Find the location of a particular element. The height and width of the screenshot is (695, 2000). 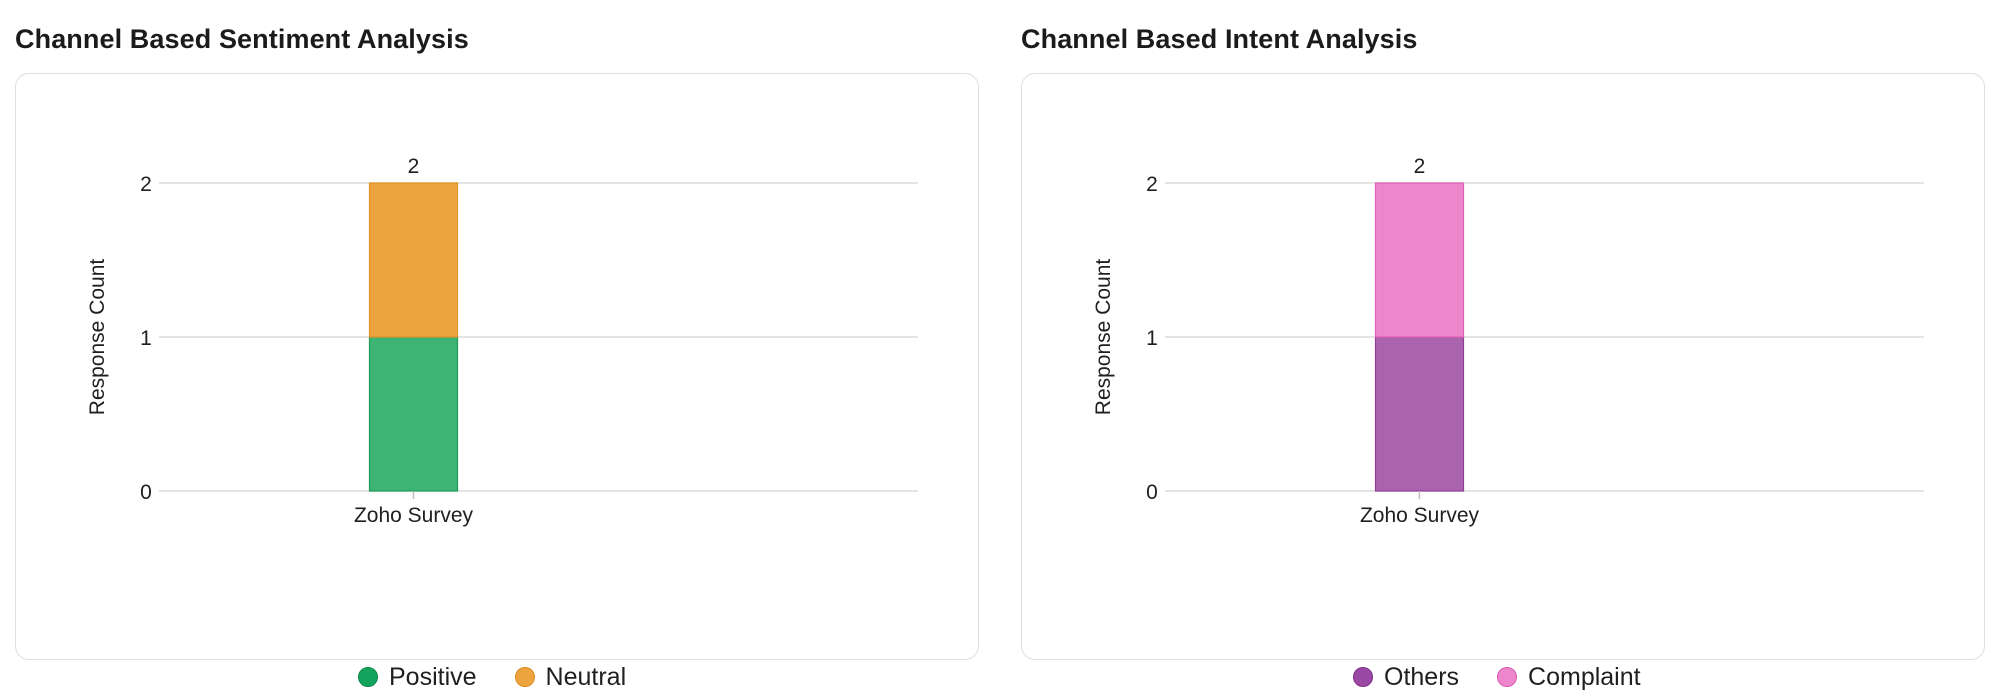

legend-label-others: Others is located at coordinates (1422, 676).